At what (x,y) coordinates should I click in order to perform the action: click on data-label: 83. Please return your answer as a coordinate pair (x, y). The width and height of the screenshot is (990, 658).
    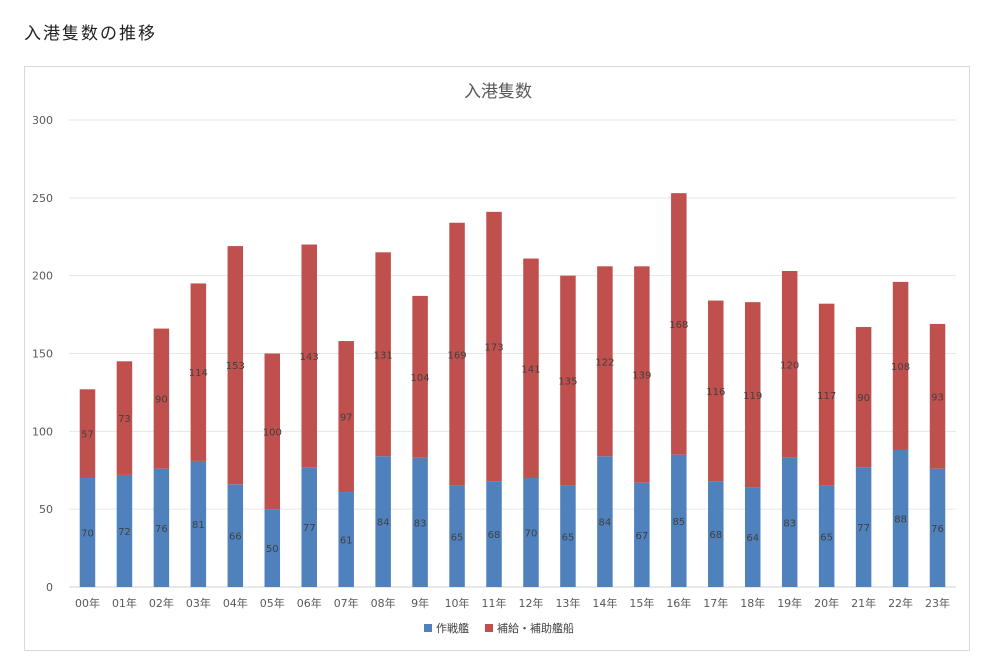
    Looking at the image, I should click on (789, 523).